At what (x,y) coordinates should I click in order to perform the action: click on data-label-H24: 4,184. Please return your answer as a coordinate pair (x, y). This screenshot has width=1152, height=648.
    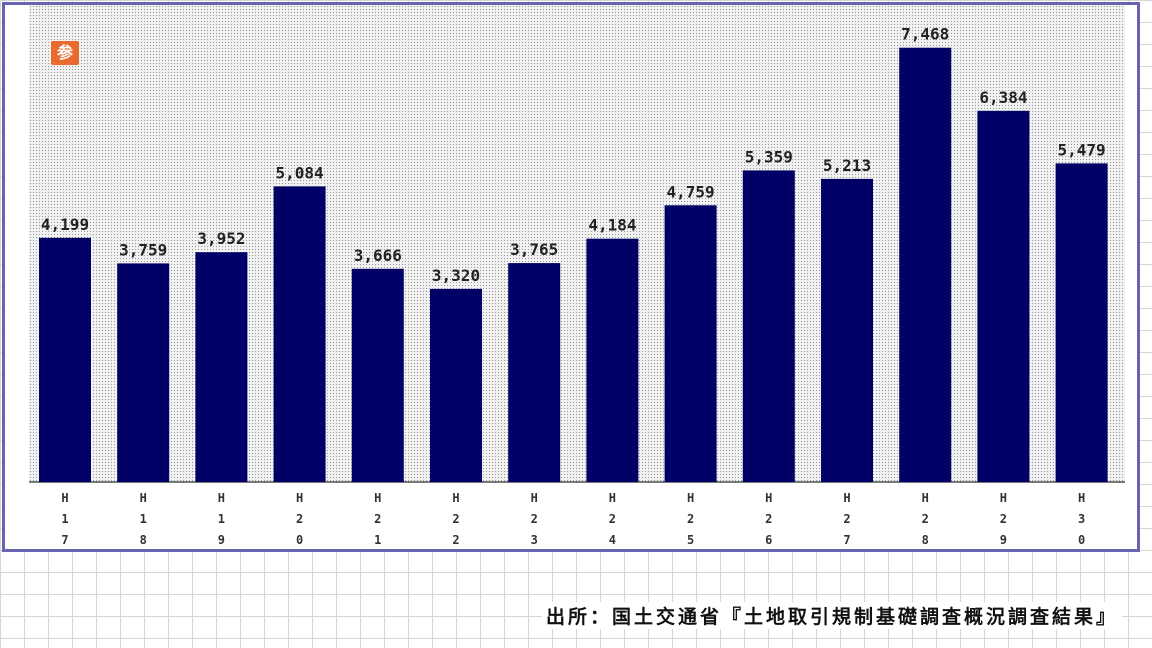
    Looking at the image, I should click on (612, 225).